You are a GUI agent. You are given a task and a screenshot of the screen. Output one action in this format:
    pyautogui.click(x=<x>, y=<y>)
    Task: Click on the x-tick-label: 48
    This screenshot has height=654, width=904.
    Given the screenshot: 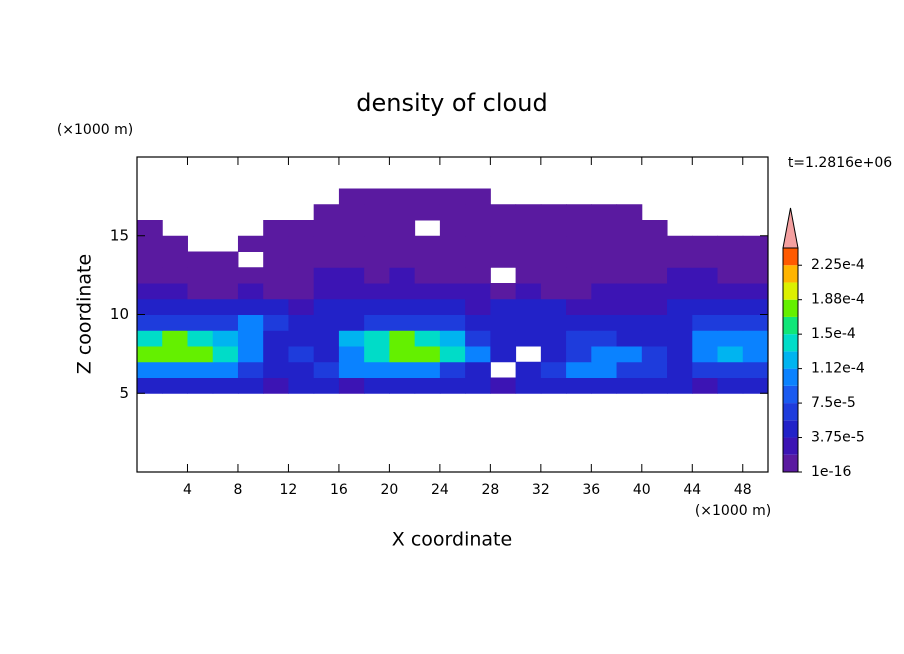 What is the action you would take?
    pyautogui.click(x=743, y=490)
    